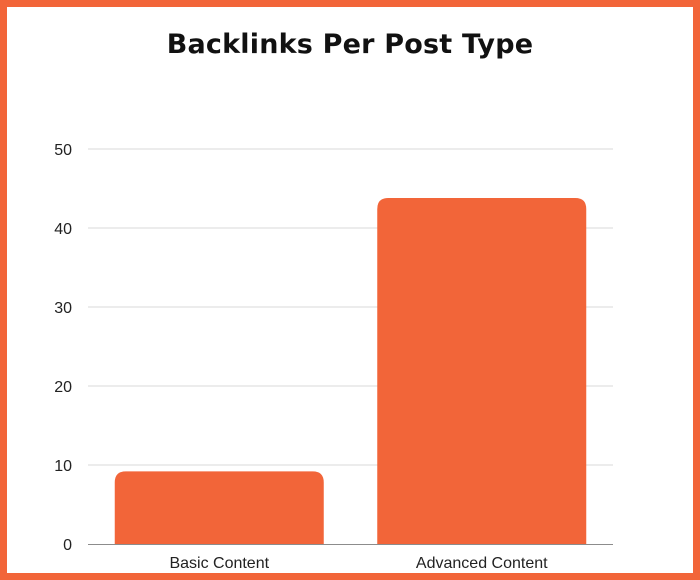  I want to click on x-tick-label: Advanced Content, so click(482, 563).